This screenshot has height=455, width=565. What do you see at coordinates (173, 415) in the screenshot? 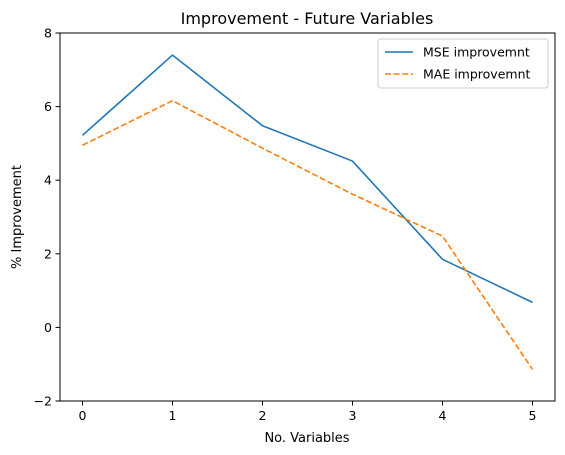
I see `x-tick-label: 1` at bounding box center [173, 415].